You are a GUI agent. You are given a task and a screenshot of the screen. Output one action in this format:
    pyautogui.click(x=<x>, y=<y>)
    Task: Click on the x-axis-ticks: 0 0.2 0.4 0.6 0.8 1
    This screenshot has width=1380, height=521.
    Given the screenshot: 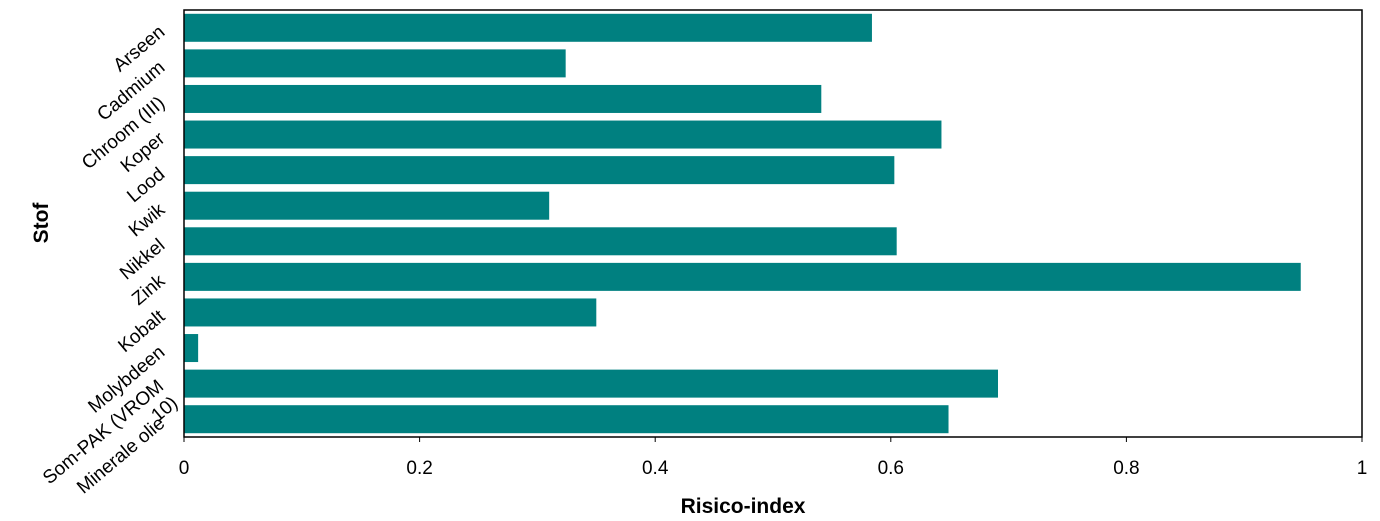 What is the action you would take?
    pyautogui.click(x=773, y=458)
    